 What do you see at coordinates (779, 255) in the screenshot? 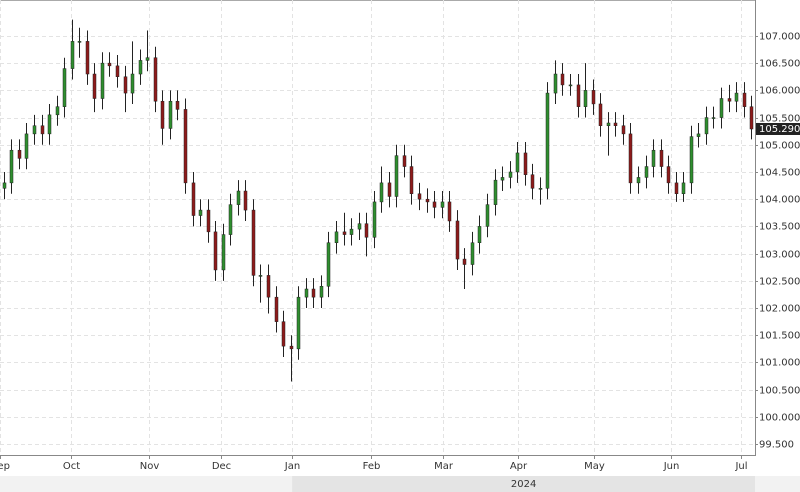
I see `y-tick-label: 103.000` at bounding box center [779, 255].